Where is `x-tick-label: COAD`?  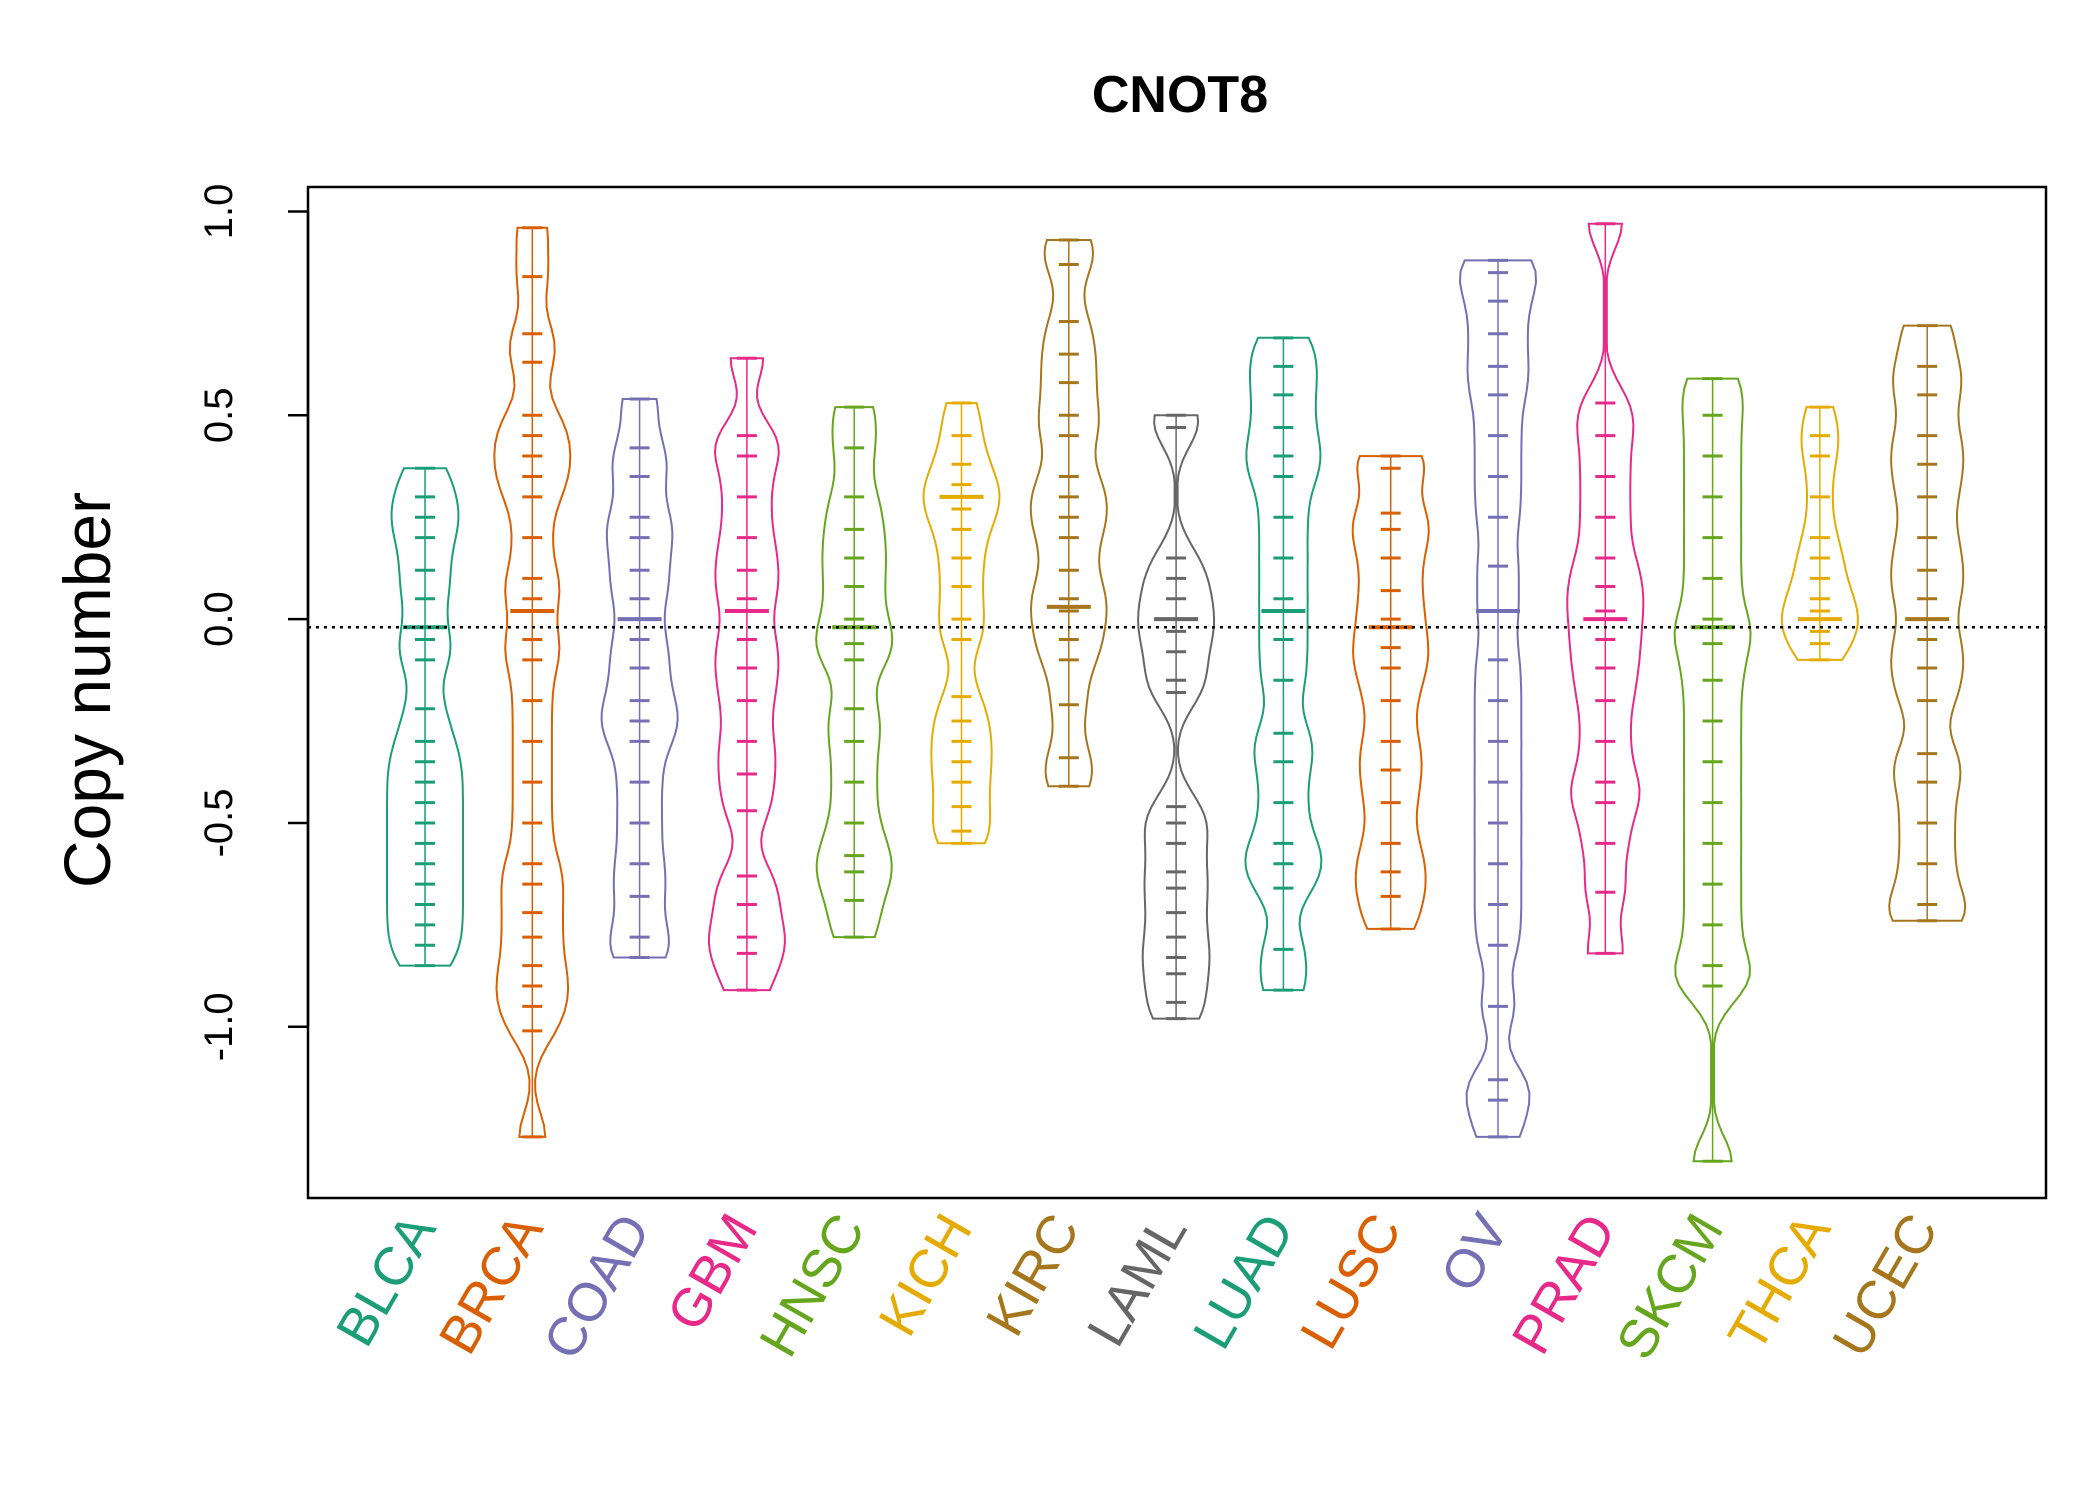
x-tick-label: COAD is located at coordinates (597, 1286).